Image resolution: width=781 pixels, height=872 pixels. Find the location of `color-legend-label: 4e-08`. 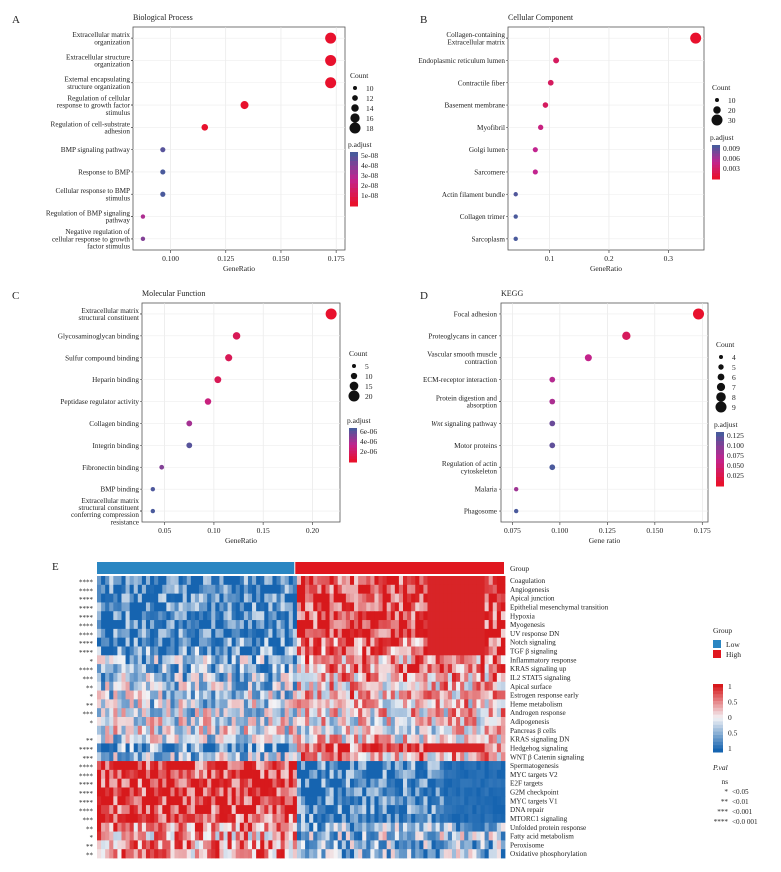

color-legend-label: 4e-08 is located at coordinates (369, 165).